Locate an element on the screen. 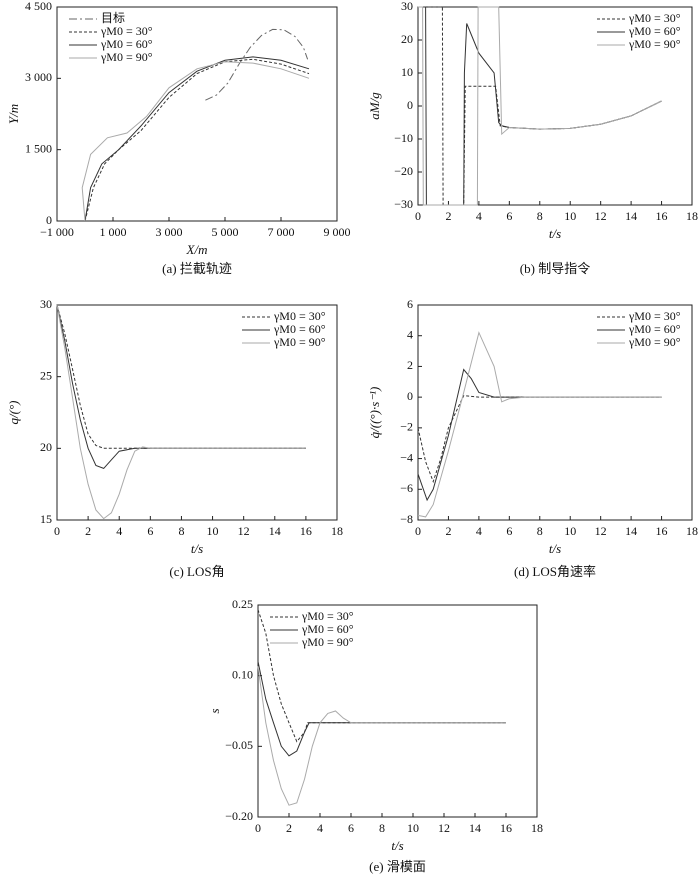  plot-frame is located at coordinates (197, 114).